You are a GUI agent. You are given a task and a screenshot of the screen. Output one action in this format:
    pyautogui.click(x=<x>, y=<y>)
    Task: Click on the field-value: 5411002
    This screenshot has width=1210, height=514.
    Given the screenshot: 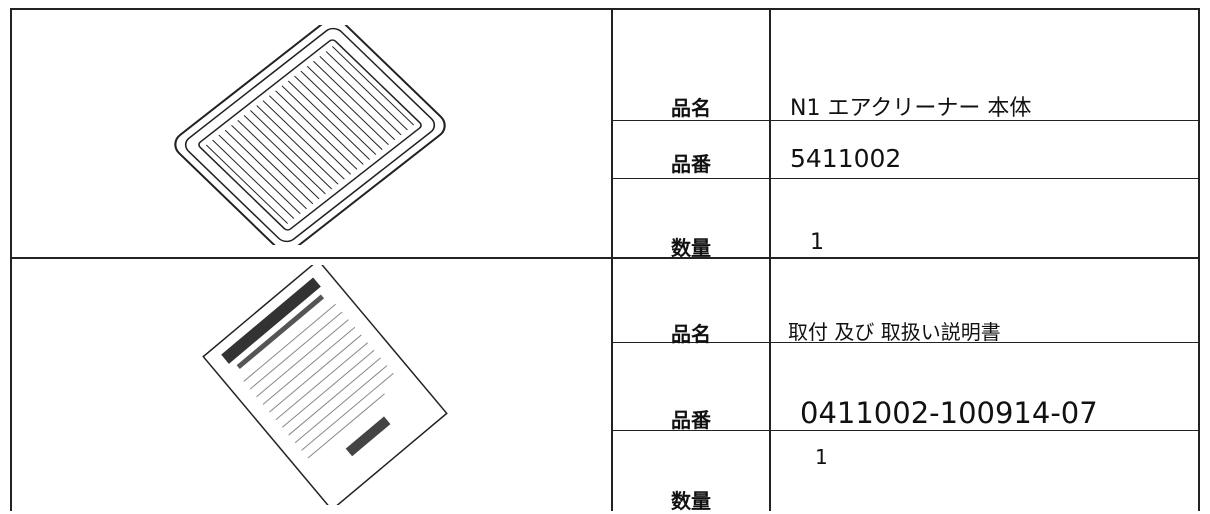 What is the action you would take?
    pyautogui.click(x=846, y=158)
    